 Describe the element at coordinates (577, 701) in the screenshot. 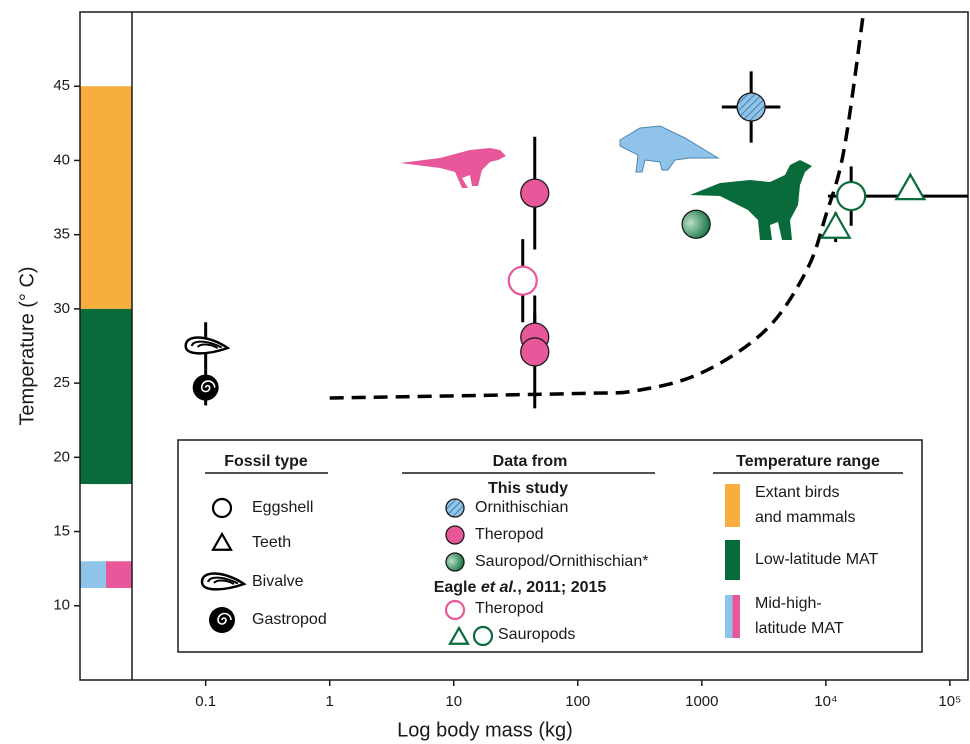

I see `x-tick-label: 100` at that location.